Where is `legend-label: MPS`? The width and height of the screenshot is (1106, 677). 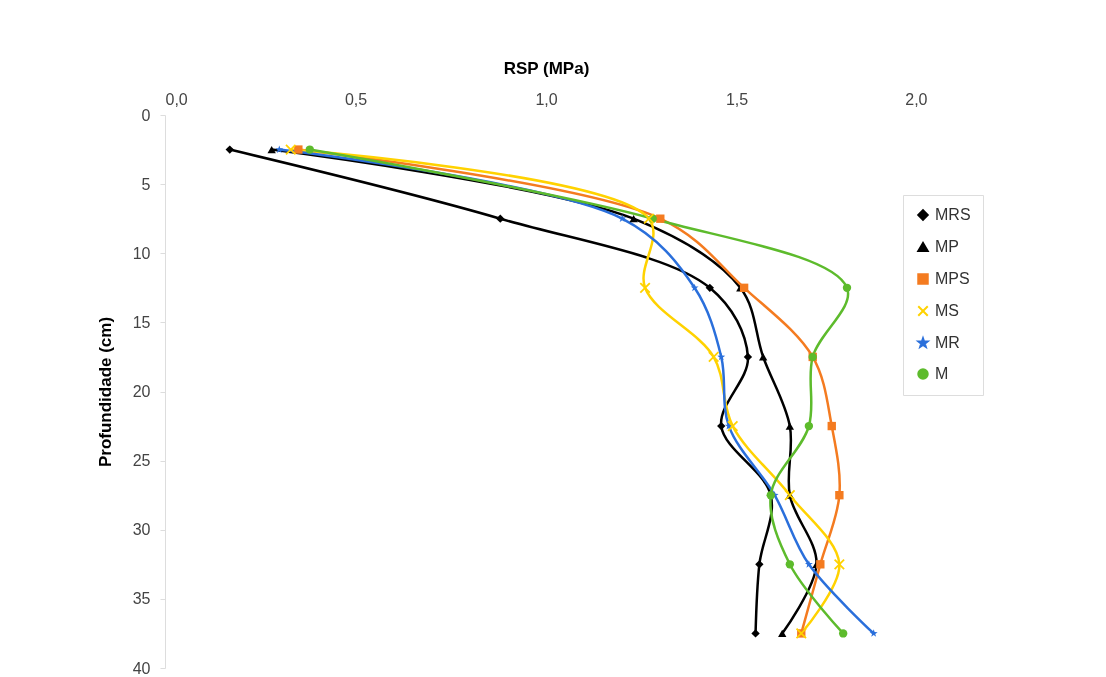
legend-label: MPS is located at coordinates (952, 278).